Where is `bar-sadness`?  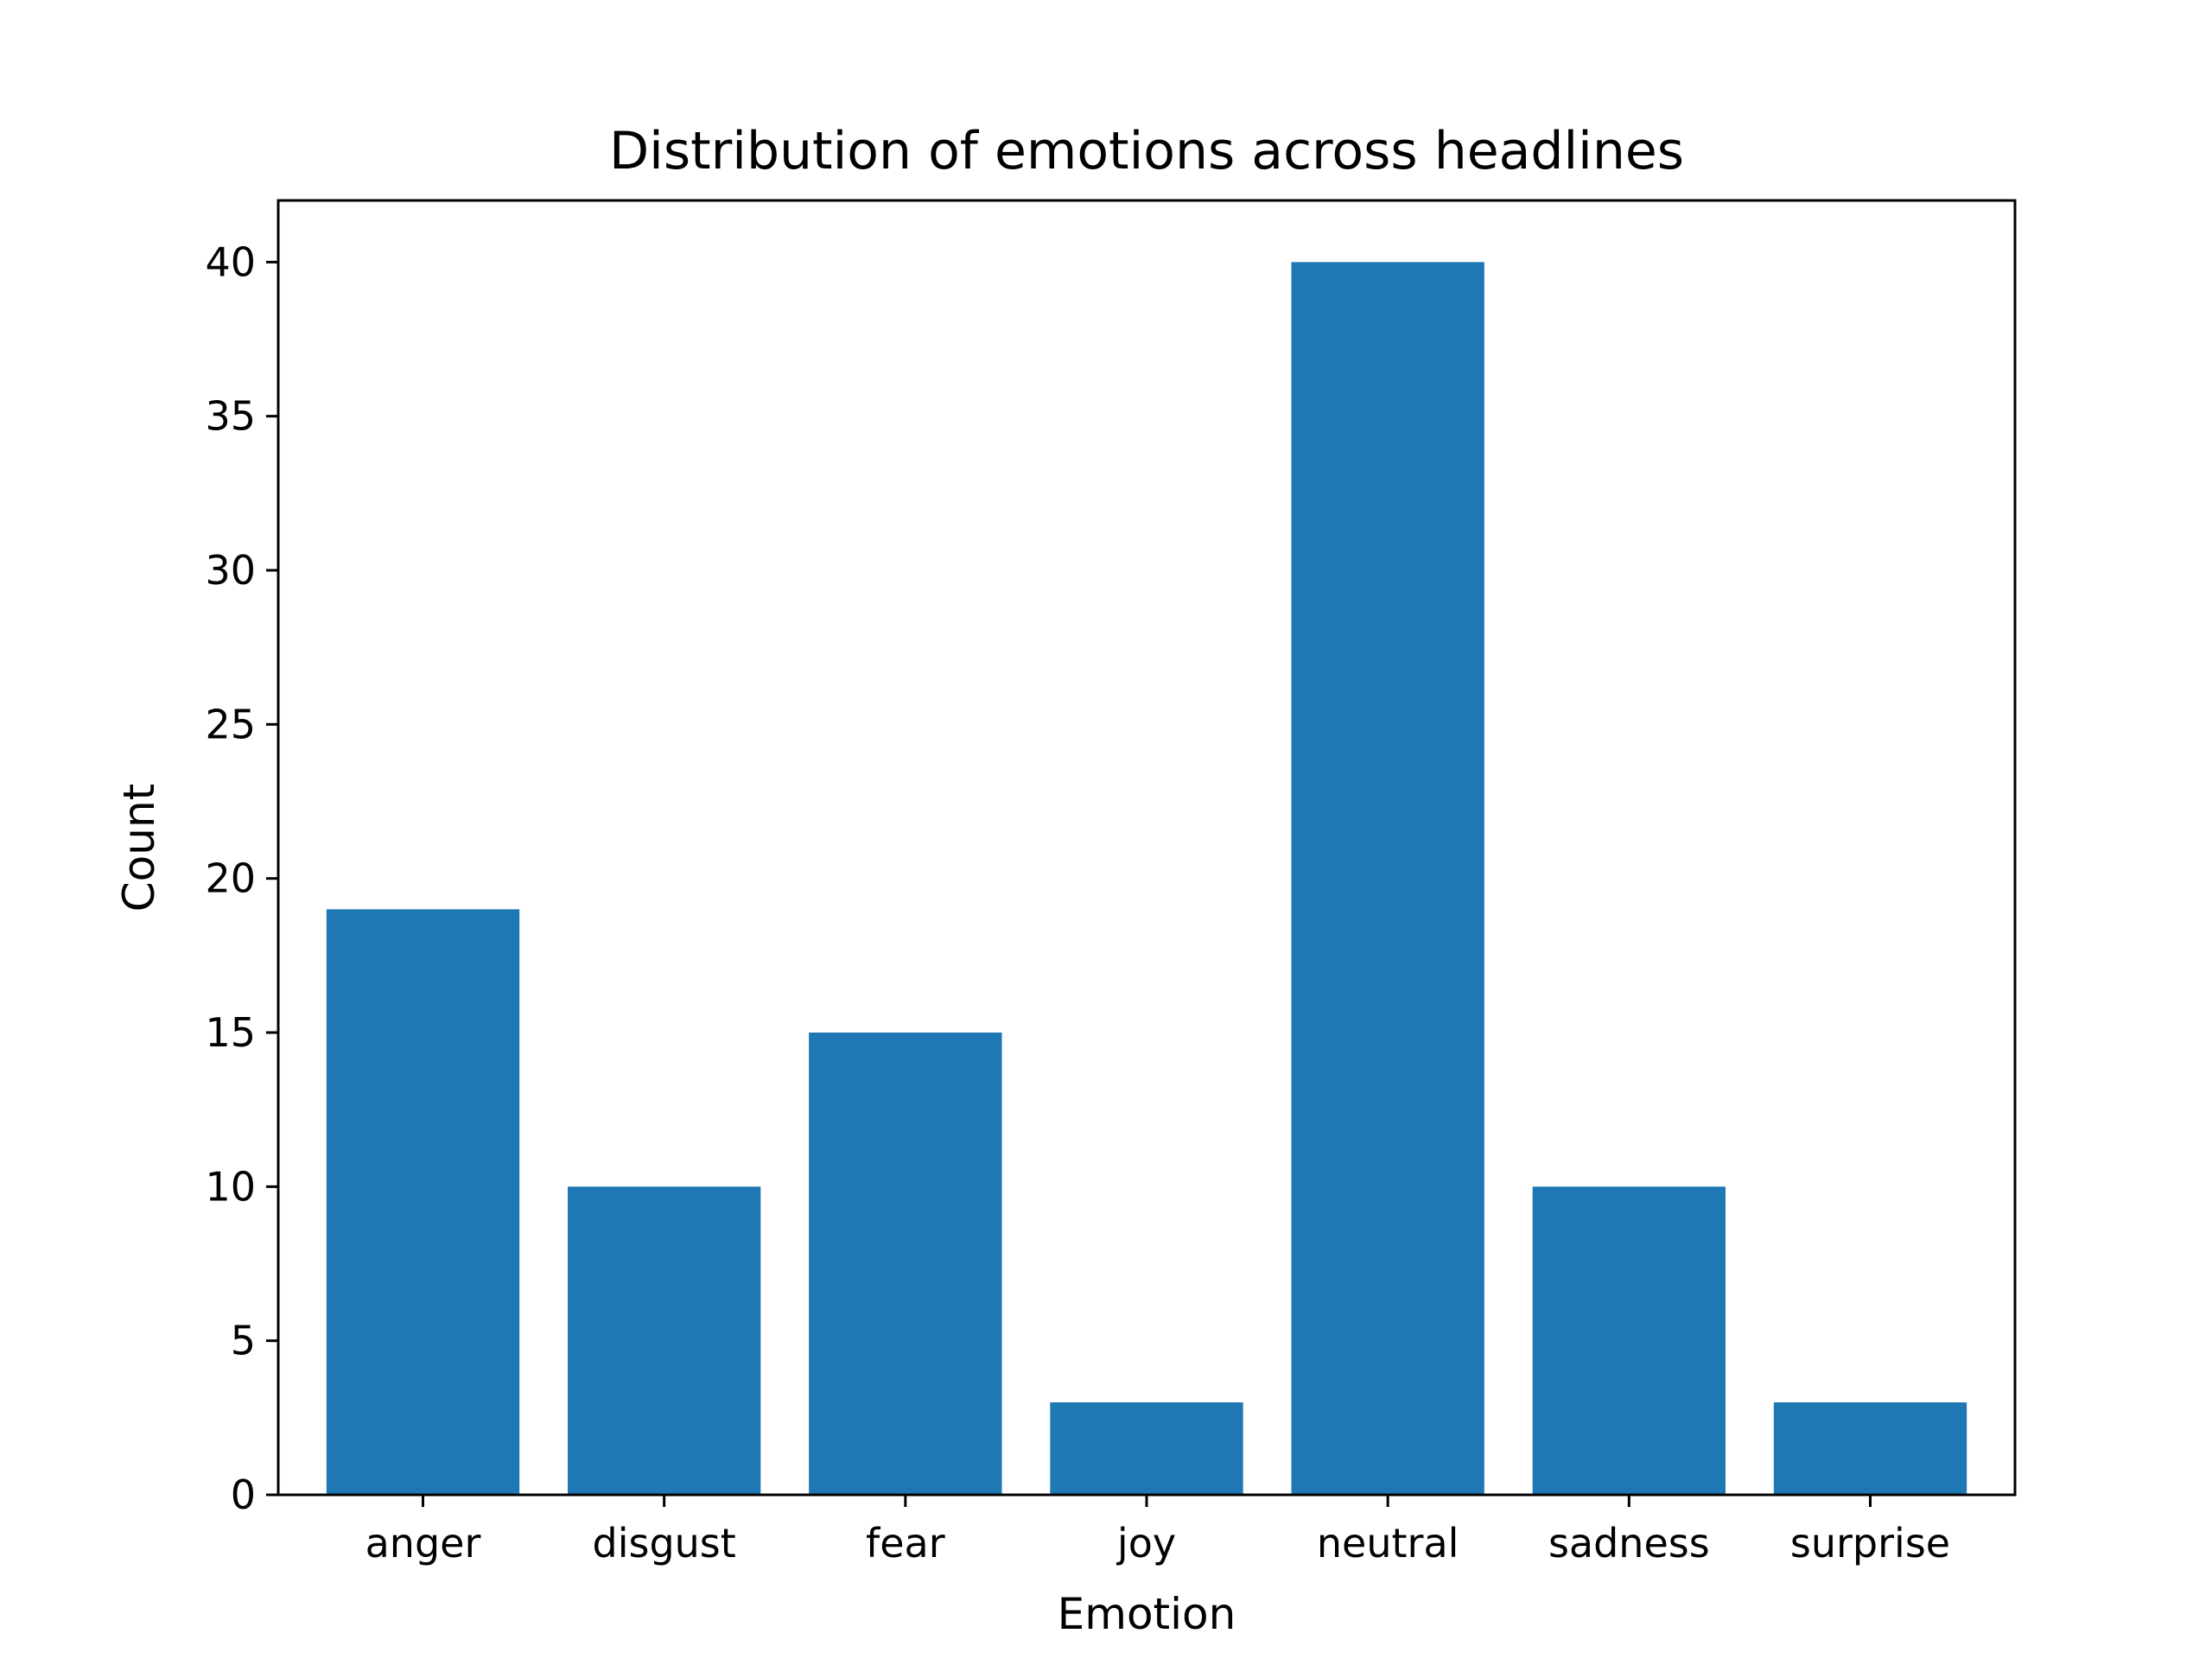
bar-sadness is located at coordinates (1629, 1340).